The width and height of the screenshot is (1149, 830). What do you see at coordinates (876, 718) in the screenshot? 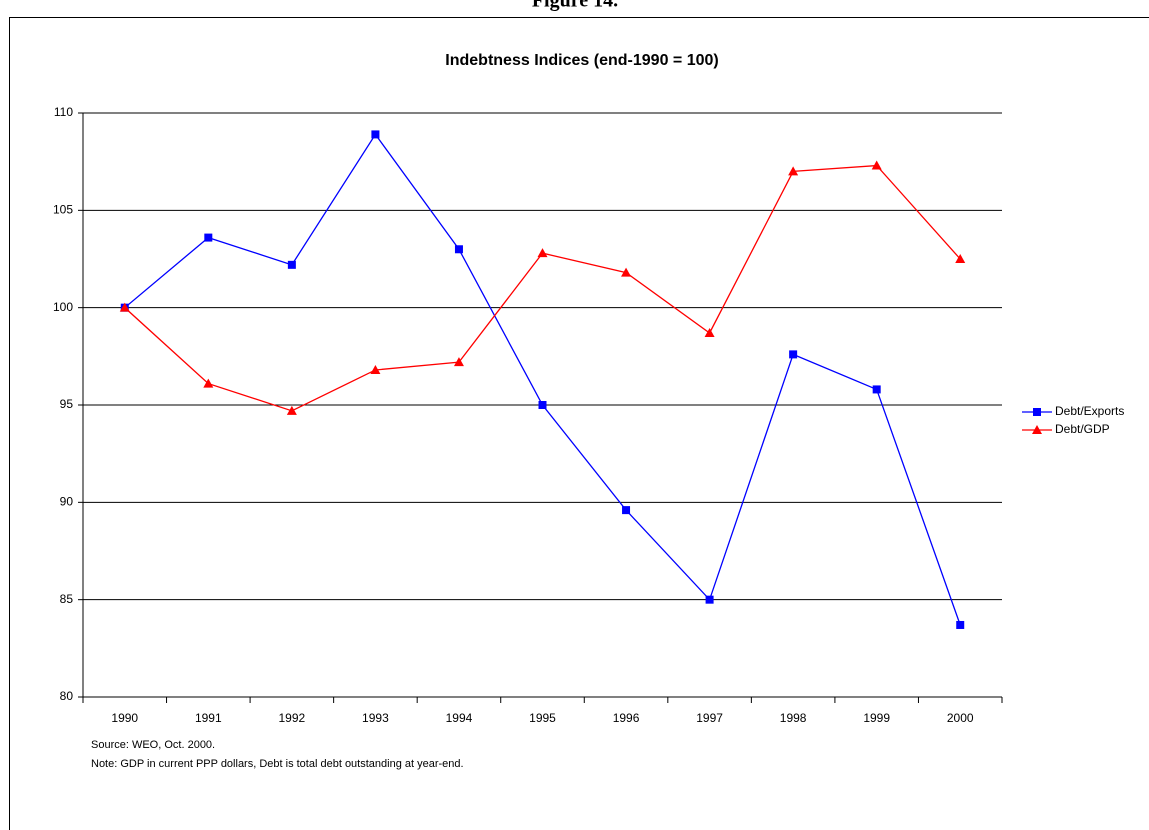
I see `x-tick-label: 1999` at bounding box center [876, 718].